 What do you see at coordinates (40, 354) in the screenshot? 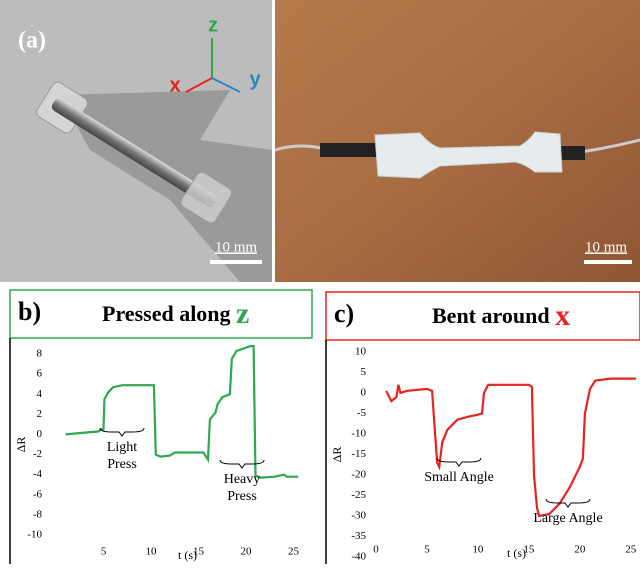
I see `y-tick-label: 8` at bounding box center [40, 354].